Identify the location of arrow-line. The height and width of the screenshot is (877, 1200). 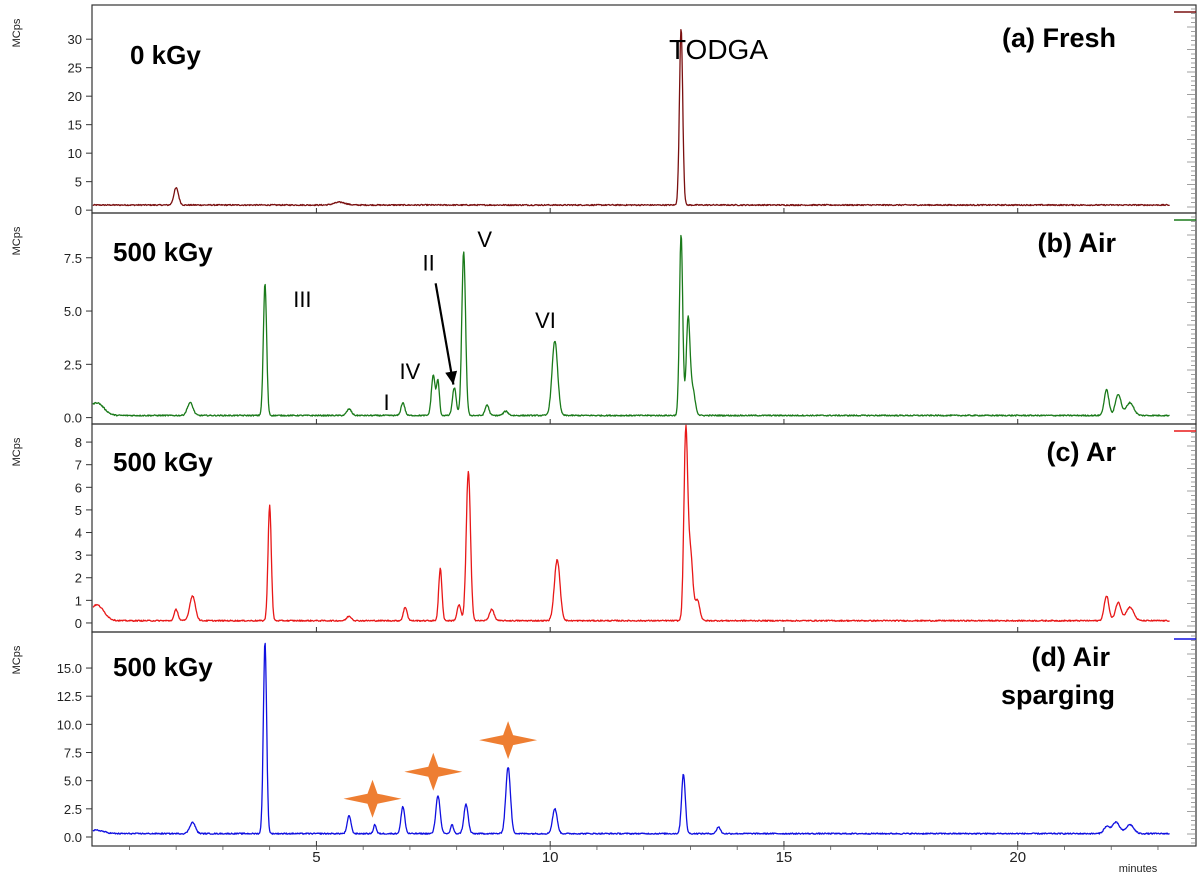
(444, 334).